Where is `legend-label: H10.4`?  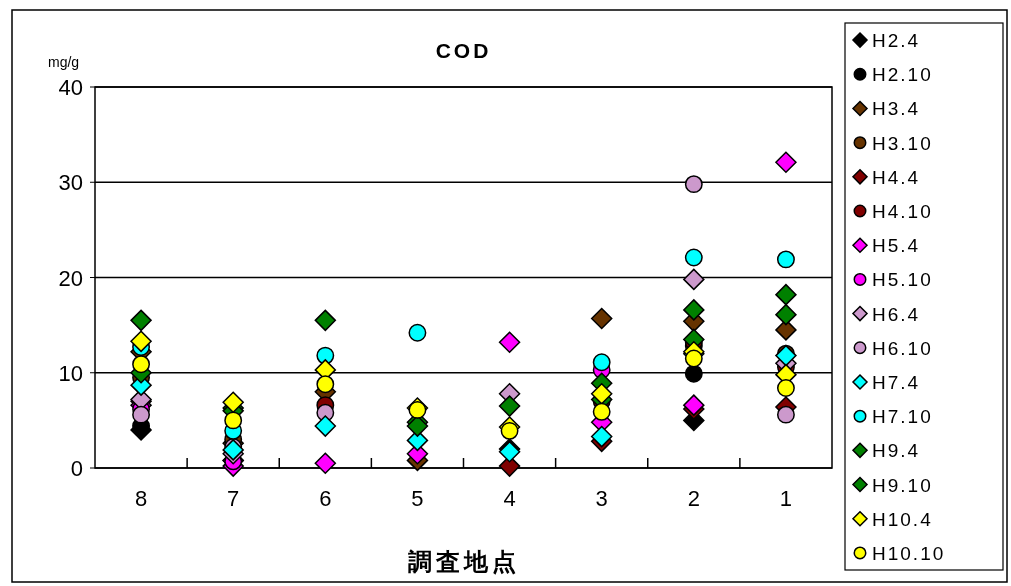
legend-label: H10.4 is located at coordinates (902, 519).